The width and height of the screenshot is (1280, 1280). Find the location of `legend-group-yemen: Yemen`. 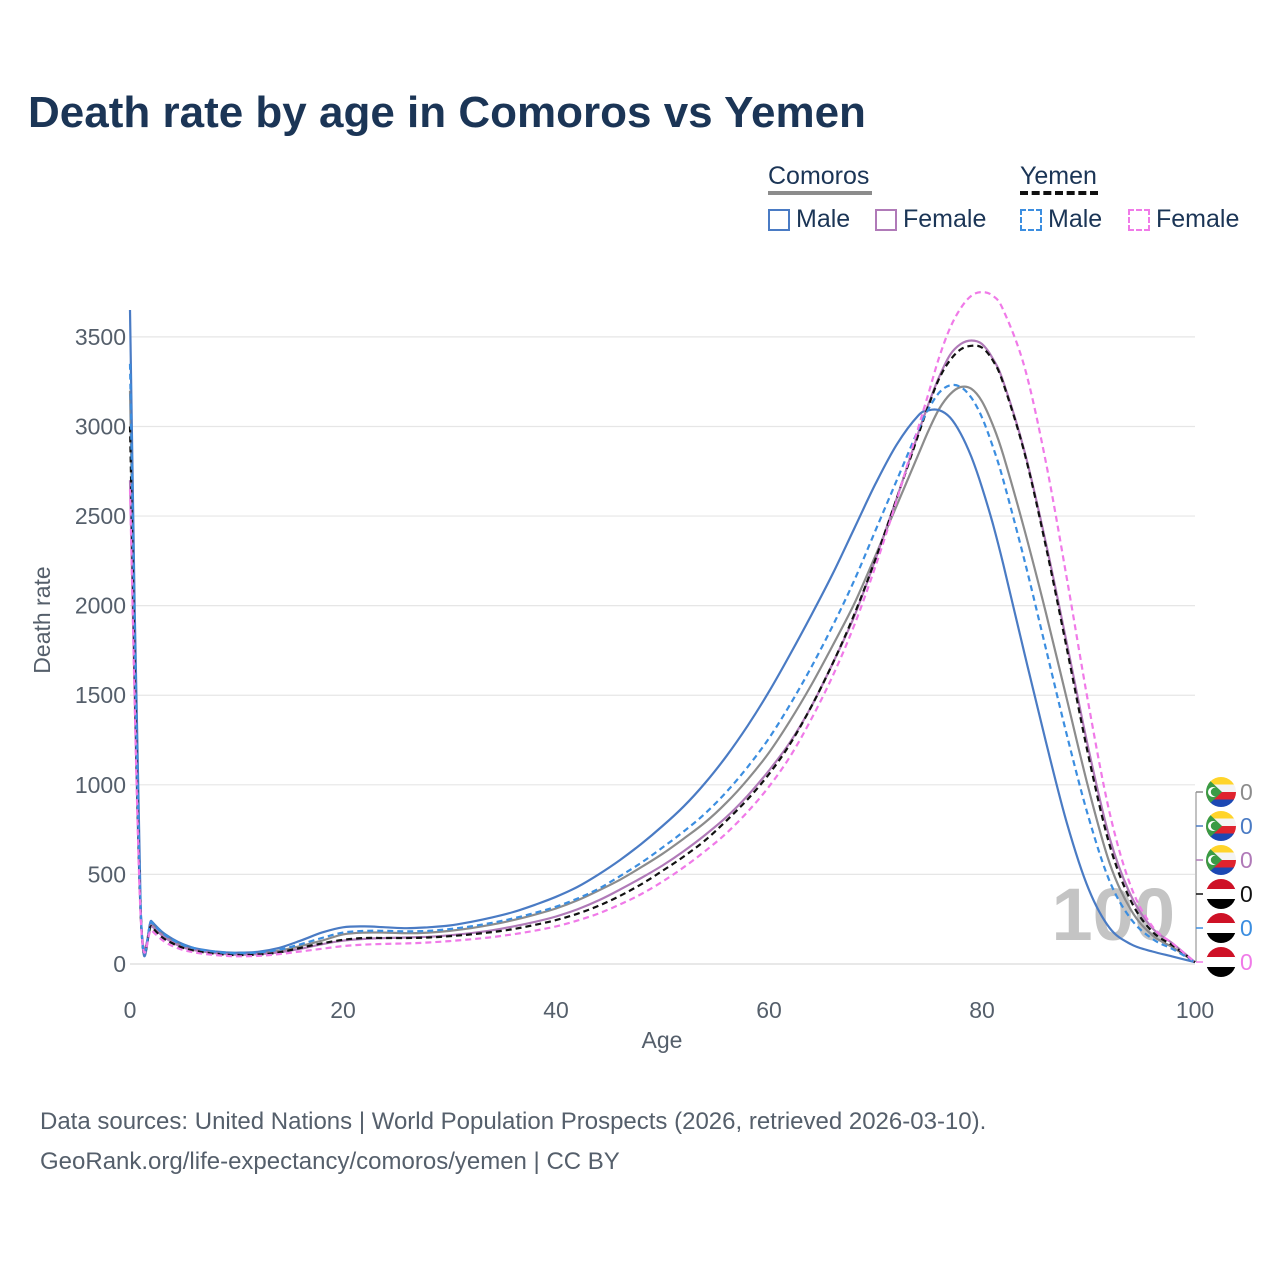

legend-group-yemen: Yemen is located at coordinates (1058, 176).